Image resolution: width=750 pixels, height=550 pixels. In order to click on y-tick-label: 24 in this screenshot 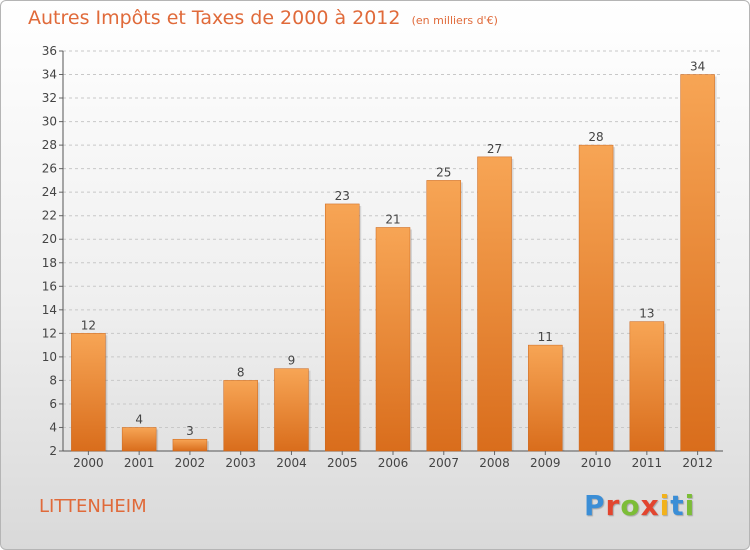, I will do `click(49, 192)`.